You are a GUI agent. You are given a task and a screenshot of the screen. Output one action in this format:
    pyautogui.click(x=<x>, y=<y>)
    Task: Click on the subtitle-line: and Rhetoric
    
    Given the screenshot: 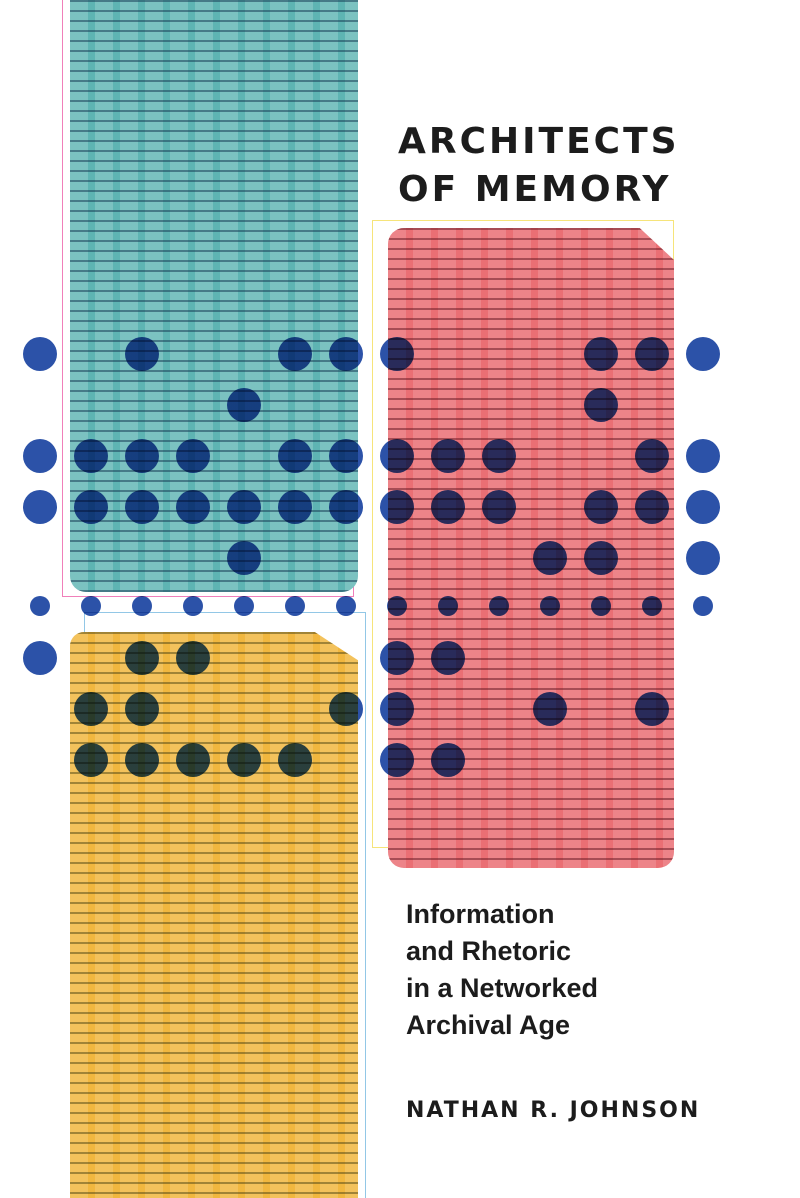 What is the action you would take?
    pyautogui.click(x=489, y=951)
    